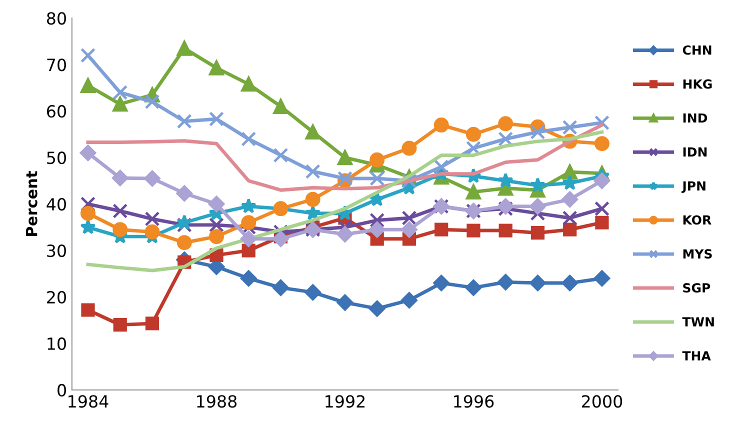 The image size is (734, 422). Describe the element at coordinates (697, 50) in the screenshot. I see `legend-label: CHN` at that location.